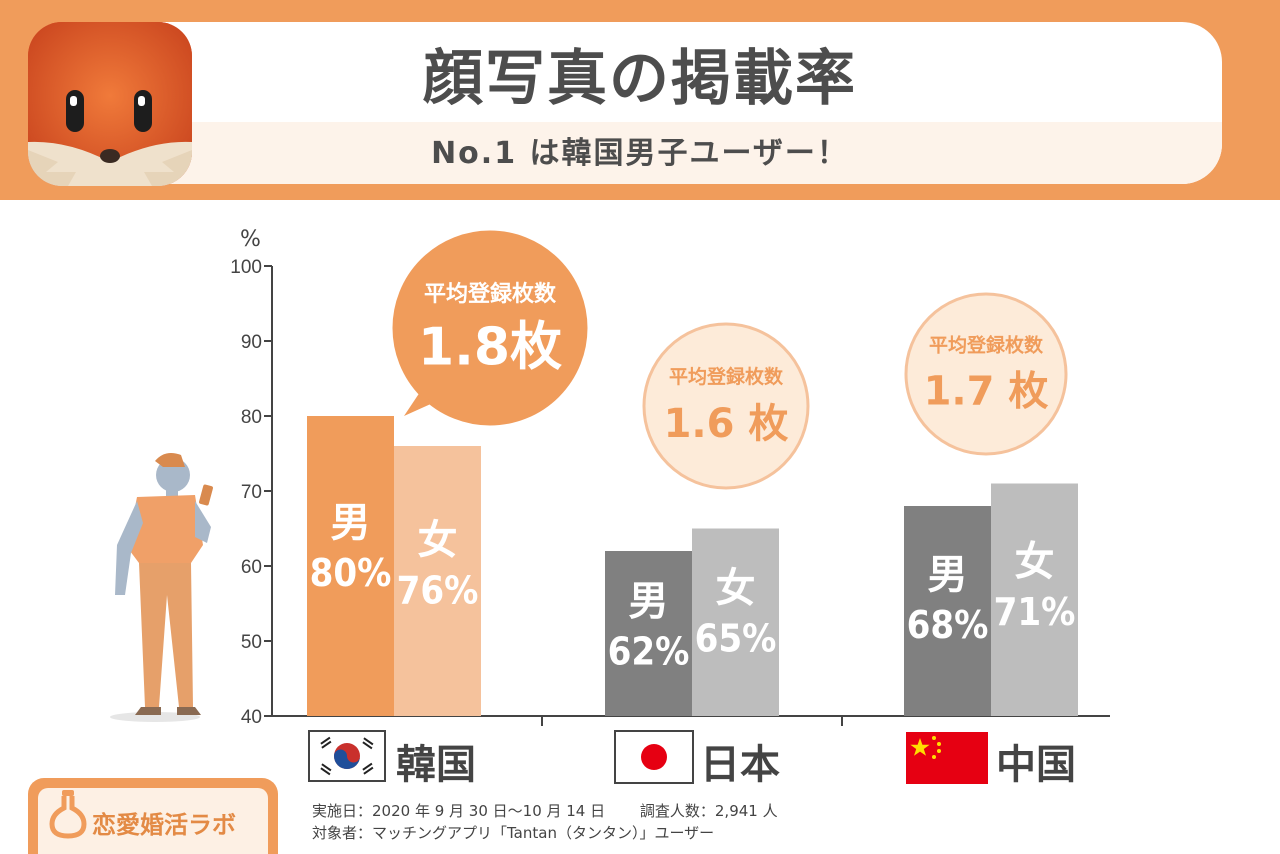 This screenshot has width=1280, height=854. I want to click on y-tick-label: 50, so click(251, 642).